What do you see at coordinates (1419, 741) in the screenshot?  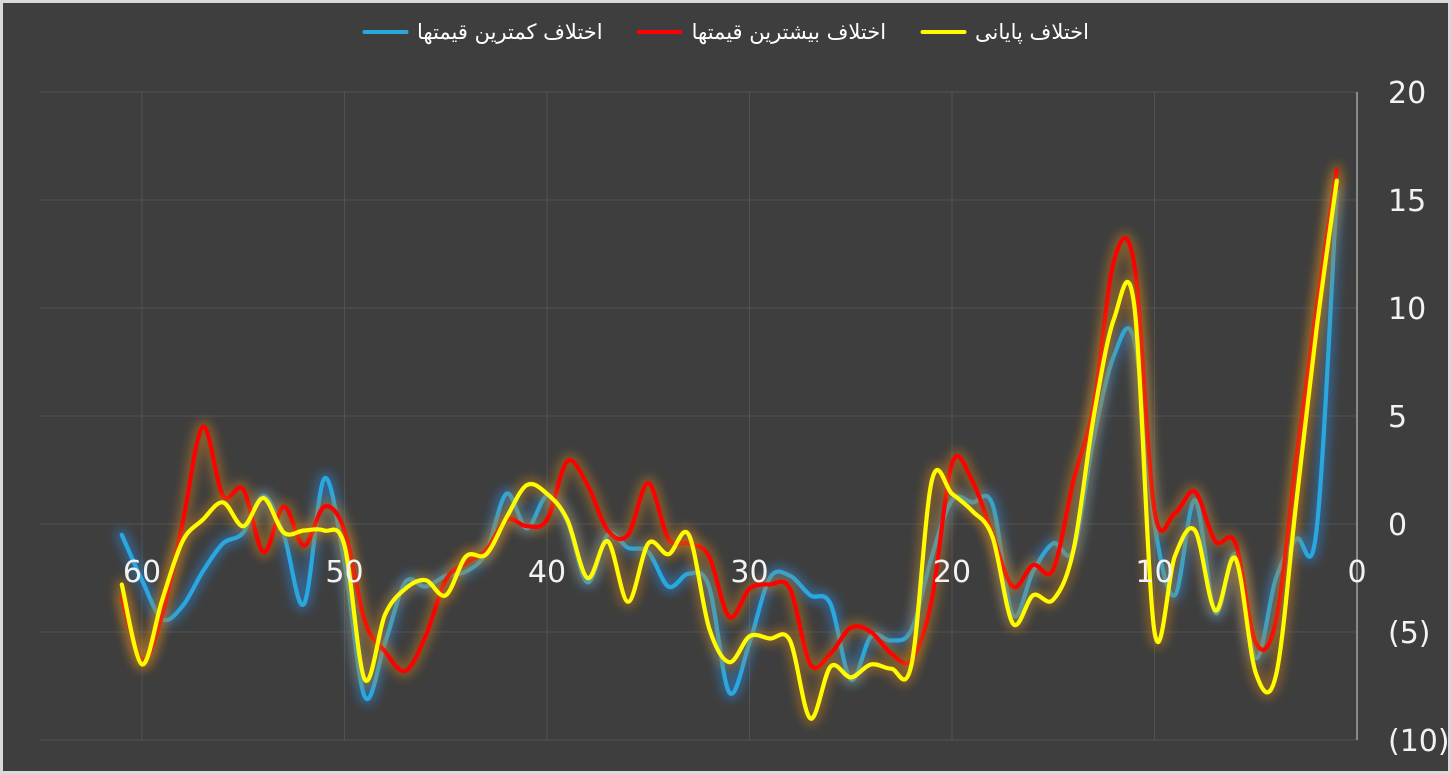 I see `y-tick-label: (10)` at bounding box center [1419, 741].